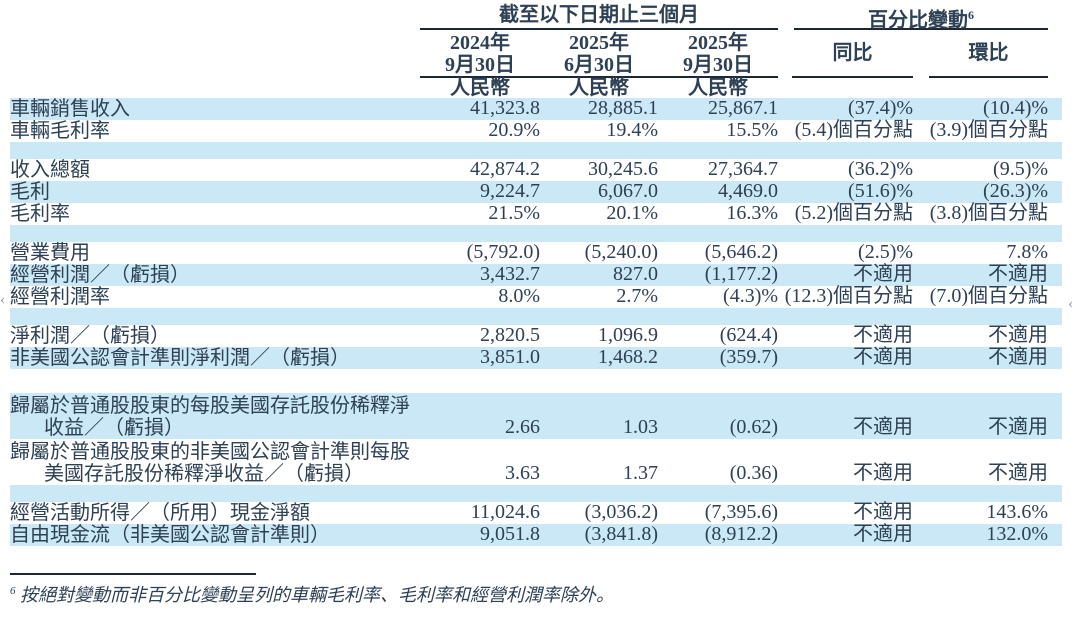 This screenshot has height=618, width=1080. Describe the element at coordinates (90, 336) in the screenshot. I see `row-label: 淨利潤／（虧損）` at that location.